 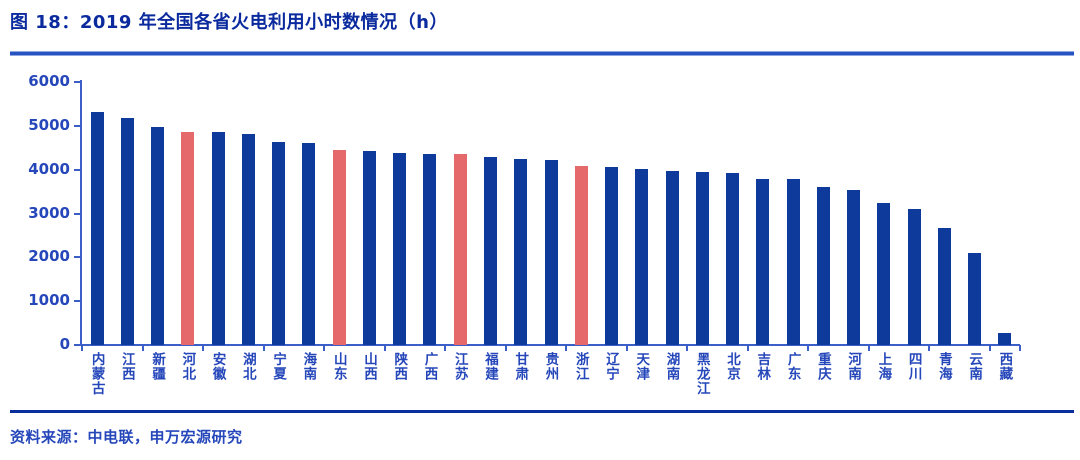 I want to click on title-divider-line, so click(x=542, y=53).